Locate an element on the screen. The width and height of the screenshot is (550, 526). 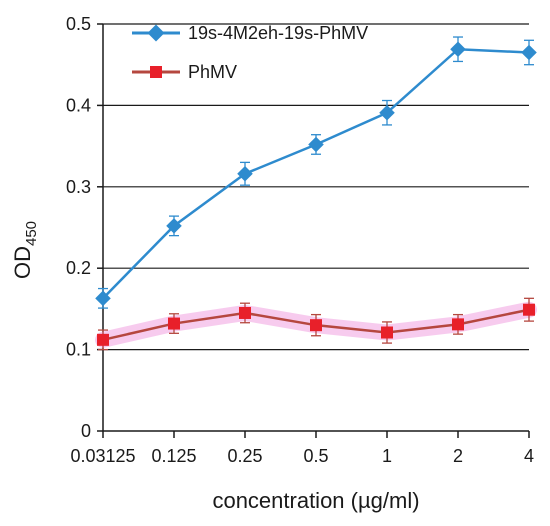
y-tick-label-2: 0.2 is located at coordinates (78, 268).